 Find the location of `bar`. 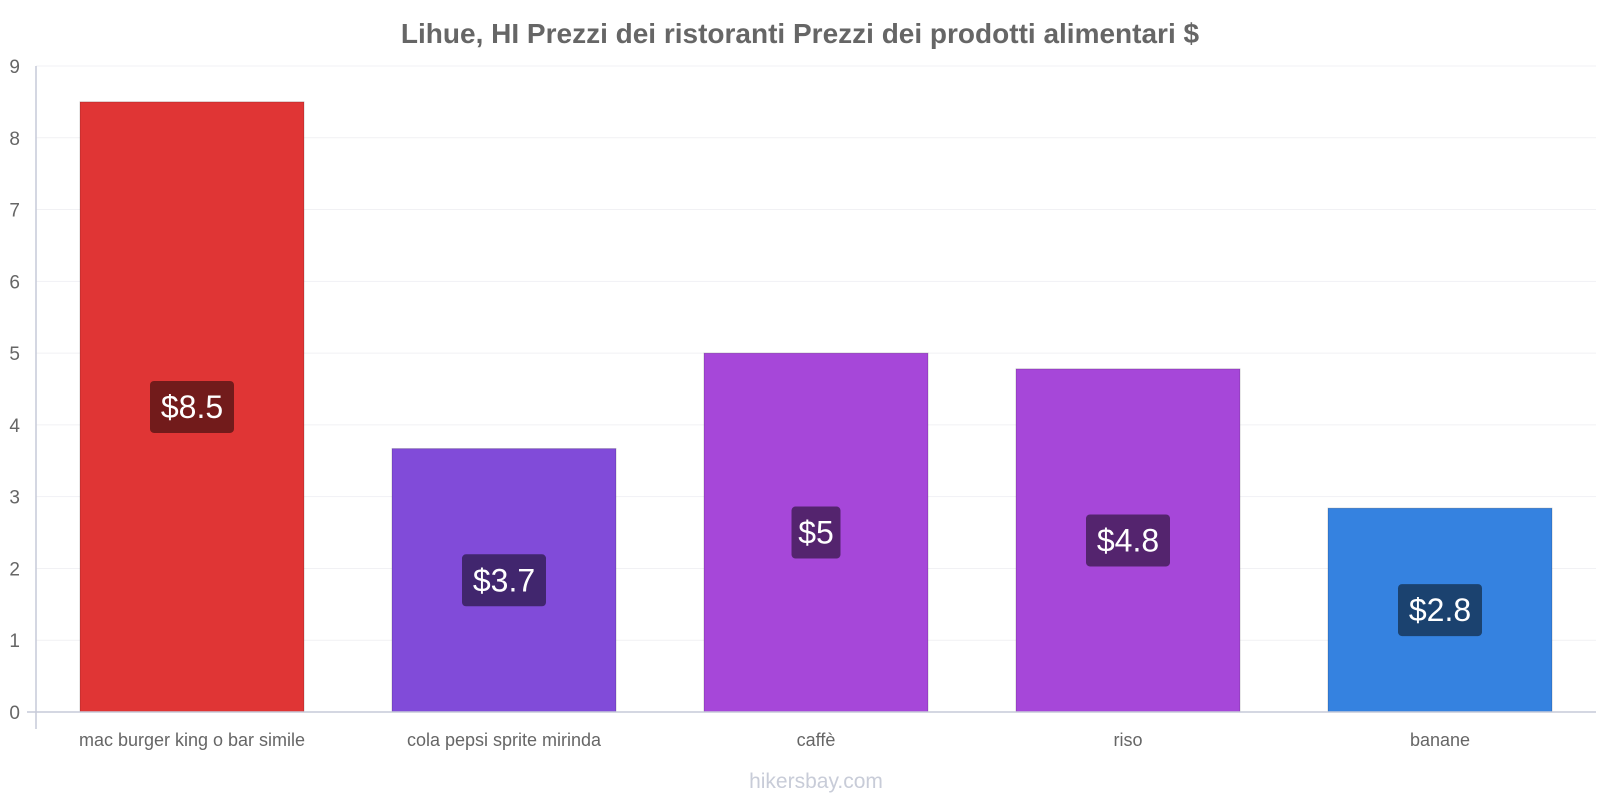

bar is located at coordinates (192, 407).